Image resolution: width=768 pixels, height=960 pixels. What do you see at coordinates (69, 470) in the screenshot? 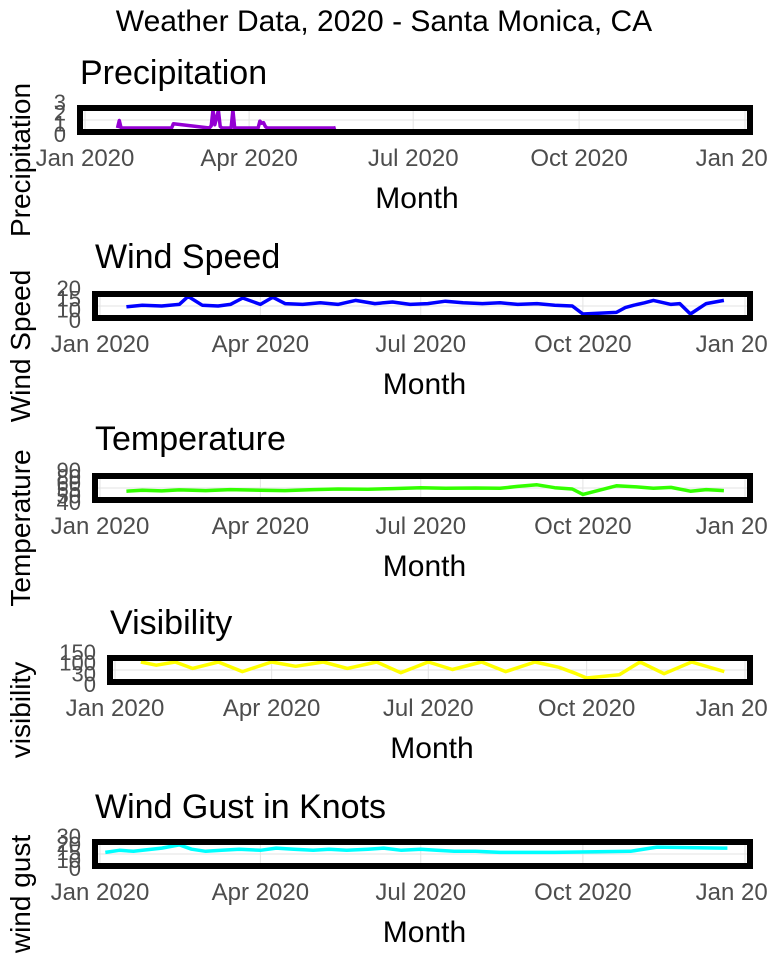
I see `y-tick-label: 90` at bounding box center [69, 470].